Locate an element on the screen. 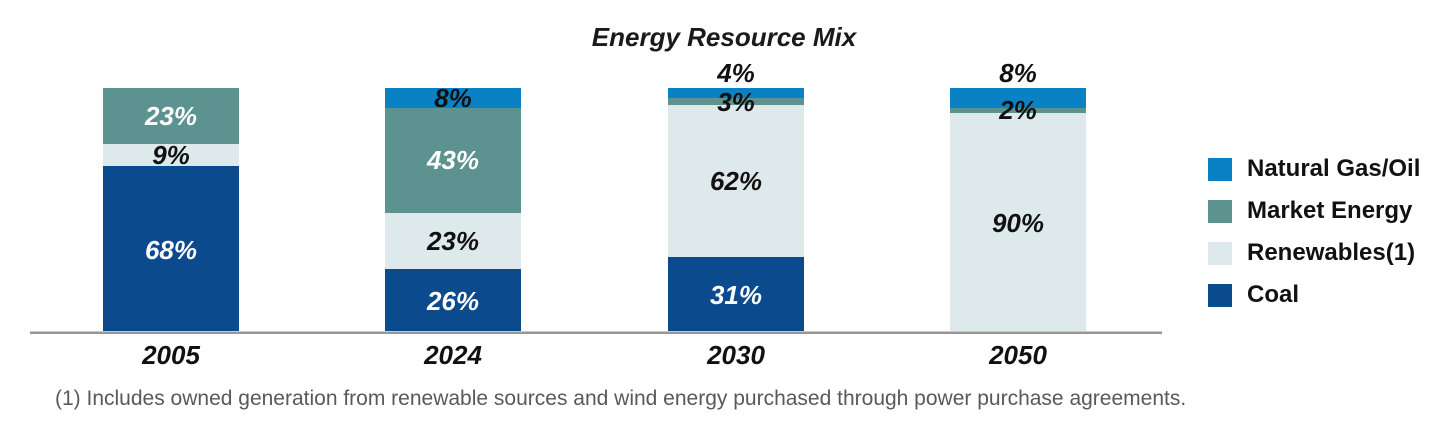  segment-label: 68% is located at coordinates (171, 249).